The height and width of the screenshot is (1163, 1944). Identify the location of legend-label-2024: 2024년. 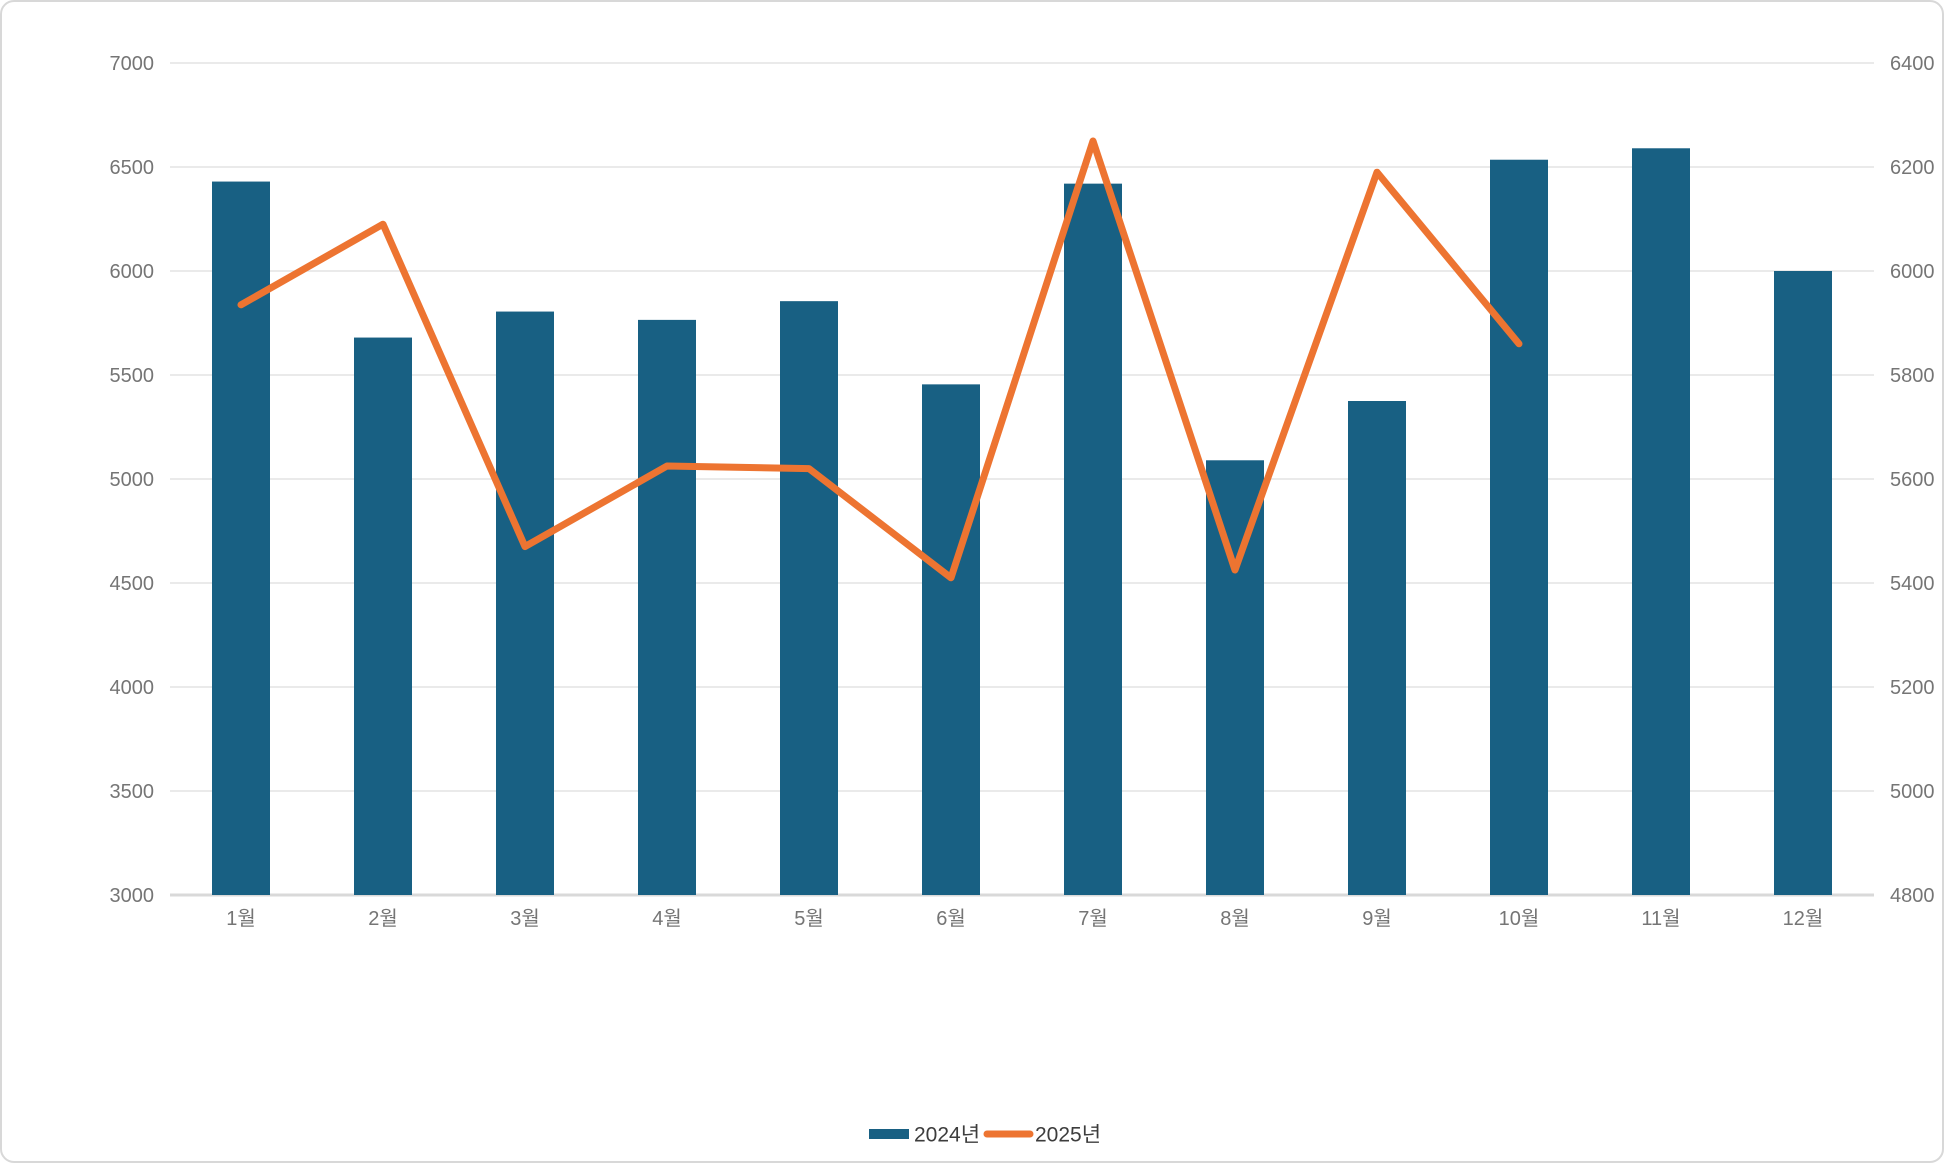
(947, 1134).